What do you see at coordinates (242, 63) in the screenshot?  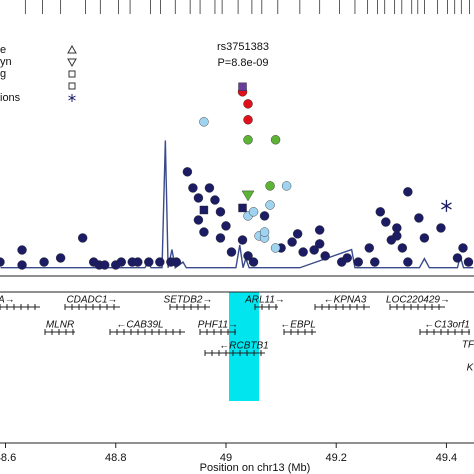 I see `annotation: P=8.8e-09` at bounding box center [242, 63].